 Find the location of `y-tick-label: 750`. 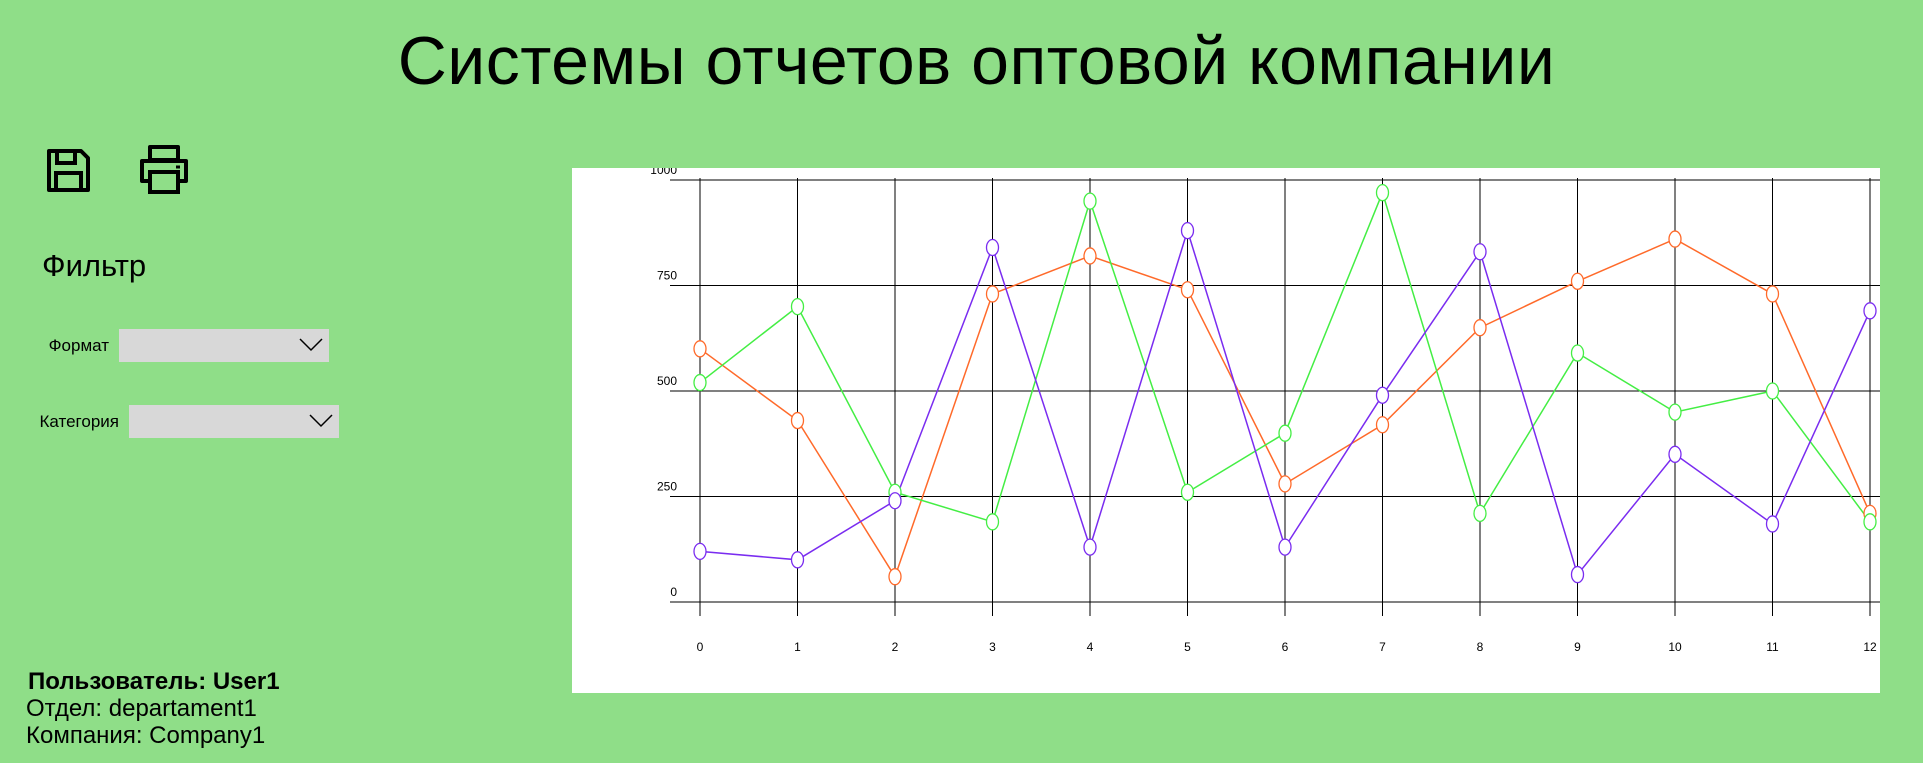

y-tick-label: 750 is located at coordinates (667, 276).